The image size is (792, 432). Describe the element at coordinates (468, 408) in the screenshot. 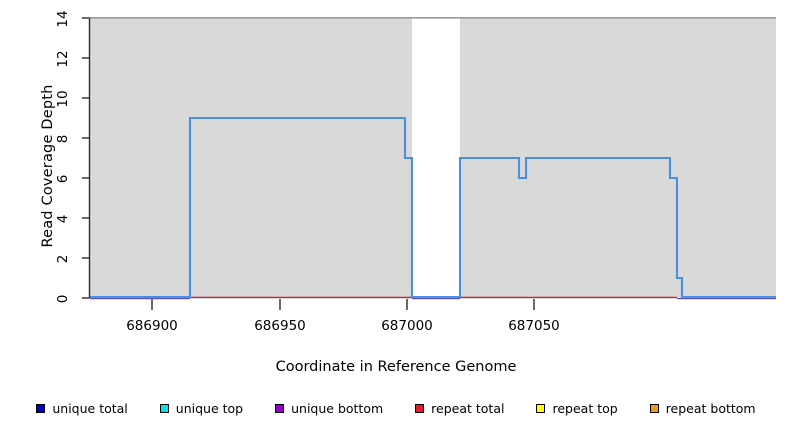

I see `legend-label: repeat total` at that location.